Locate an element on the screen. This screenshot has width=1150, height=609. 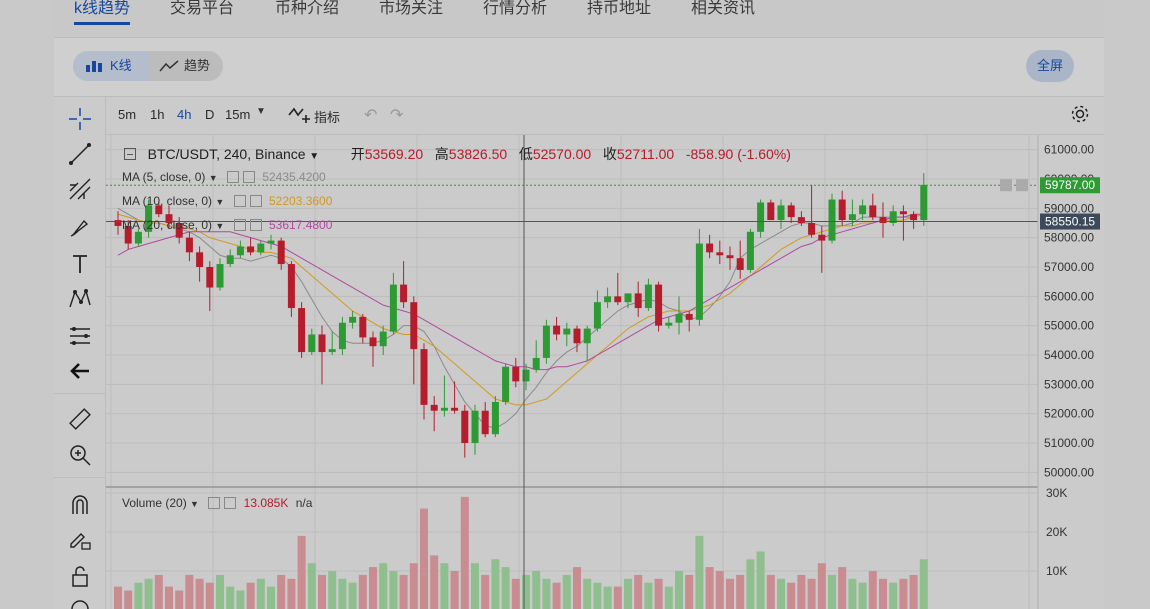
trendline-tool-icon is located at coordinates (80, 154).